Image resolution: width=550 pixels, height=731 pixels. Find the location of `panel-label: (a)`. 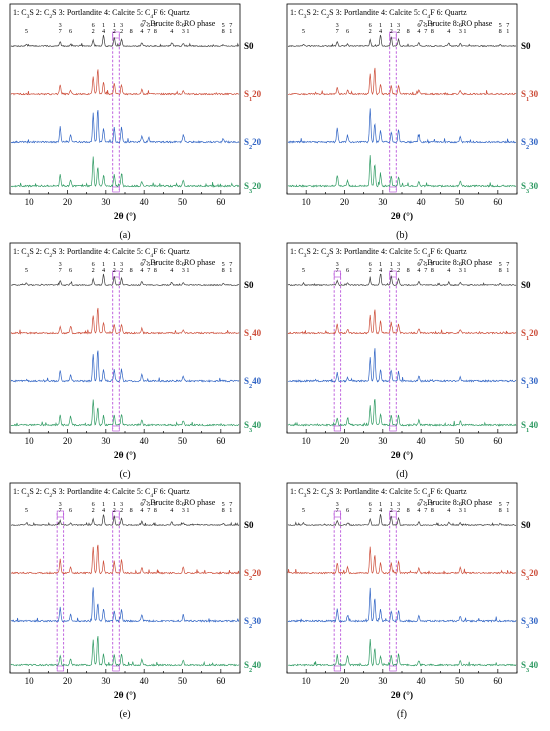

panel-label: (a) is located at coordinates (124, 235).